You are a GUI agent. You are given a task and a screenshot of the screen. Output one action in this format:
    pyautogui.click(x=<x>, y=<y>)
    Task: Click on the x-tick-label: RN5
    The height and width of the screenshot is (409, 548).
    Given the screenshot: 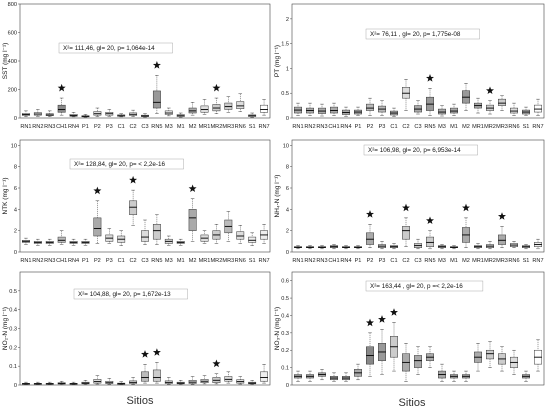 What is the action you would take?
    pyautogui.click(x=429, y=261)
    